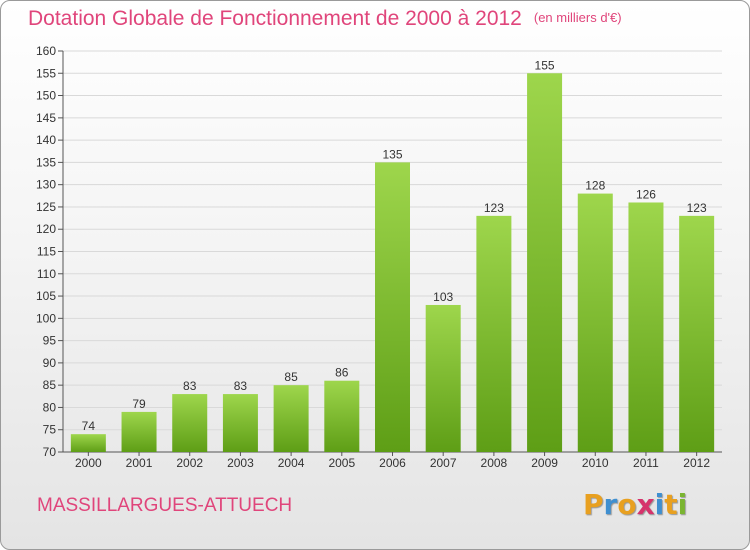  I want to click on brand-letter: x, so click(645, 504).